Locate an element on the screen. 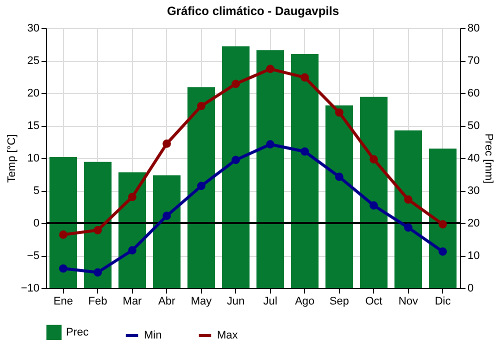  x-tick-label: Oct is located at coordinates (373, 302).